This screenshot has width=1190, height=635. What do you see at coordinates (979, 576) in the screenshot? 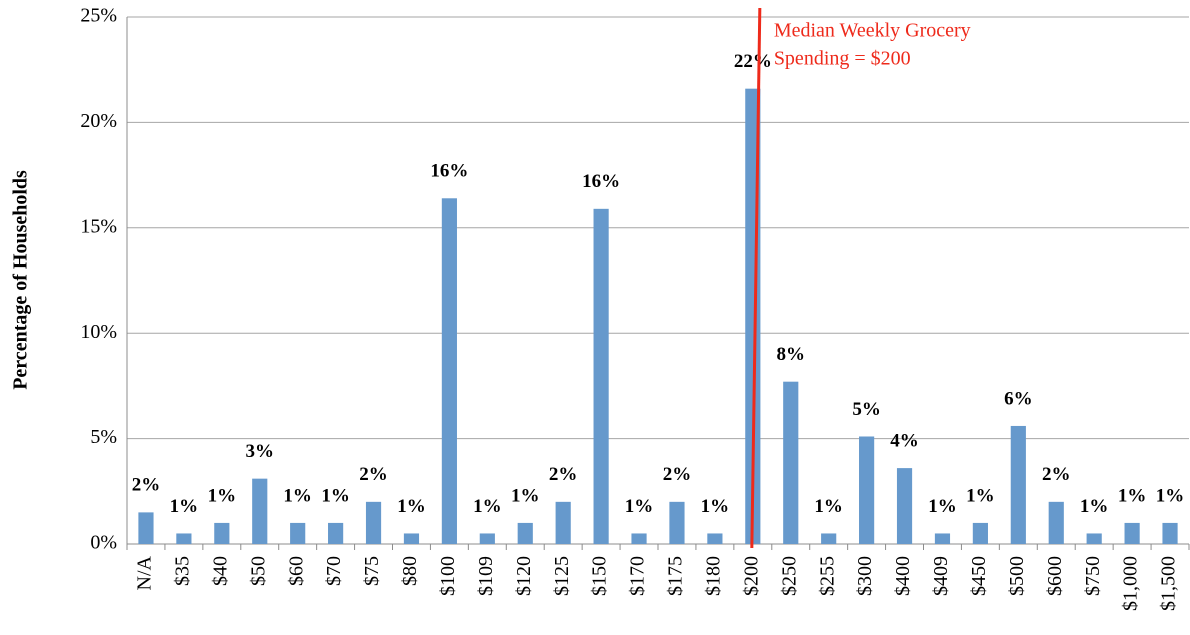
I see `x-tick-label: $450` at bounding box center [979, 576].